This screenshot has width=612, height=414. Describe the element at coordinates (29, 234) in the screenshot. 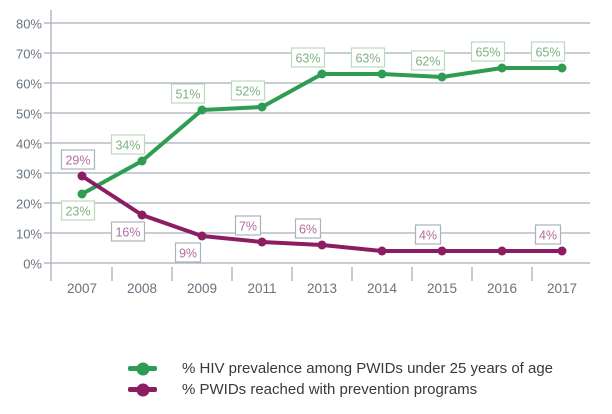

I see `y-axis-label: 10%` at that location.